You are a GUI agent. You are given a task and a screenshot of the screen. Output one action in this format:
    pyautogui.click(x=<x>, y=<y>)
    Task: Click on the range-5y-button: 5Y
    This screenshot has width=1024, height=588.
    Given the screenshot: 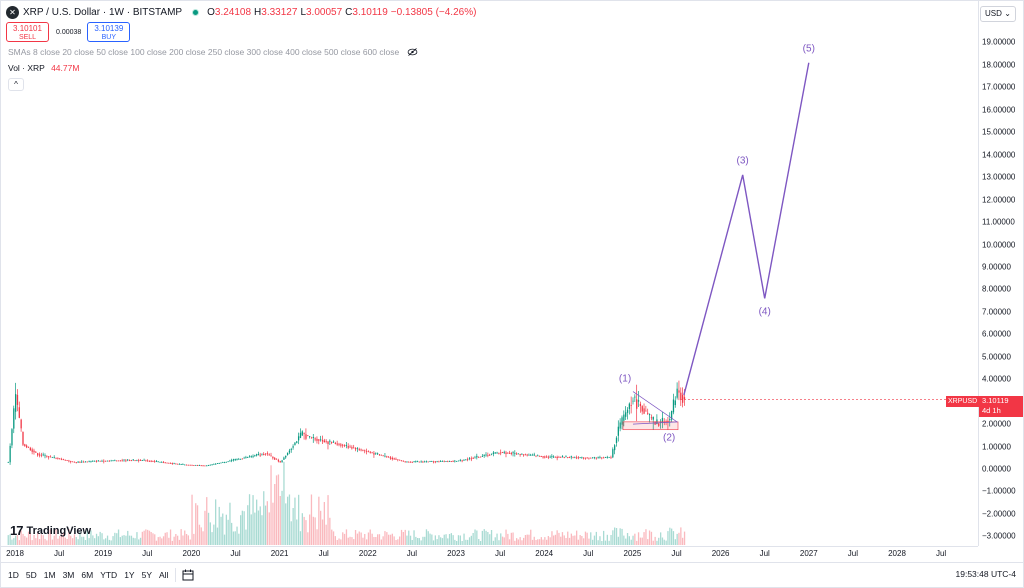 What is the action you would take?
    pyautogui.click(x=146, y=574)
    